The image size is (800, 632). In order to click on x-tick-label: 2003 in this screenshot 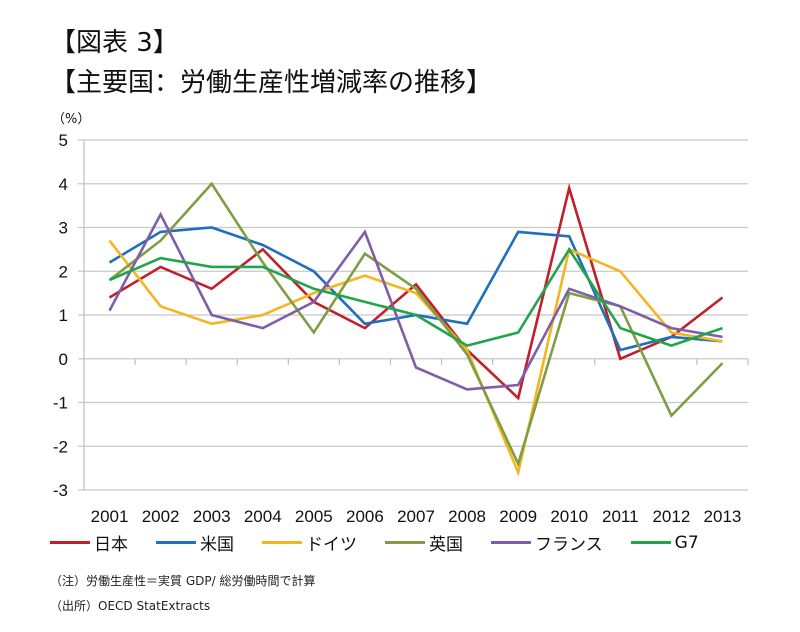, I will do `click(212, 516)`.